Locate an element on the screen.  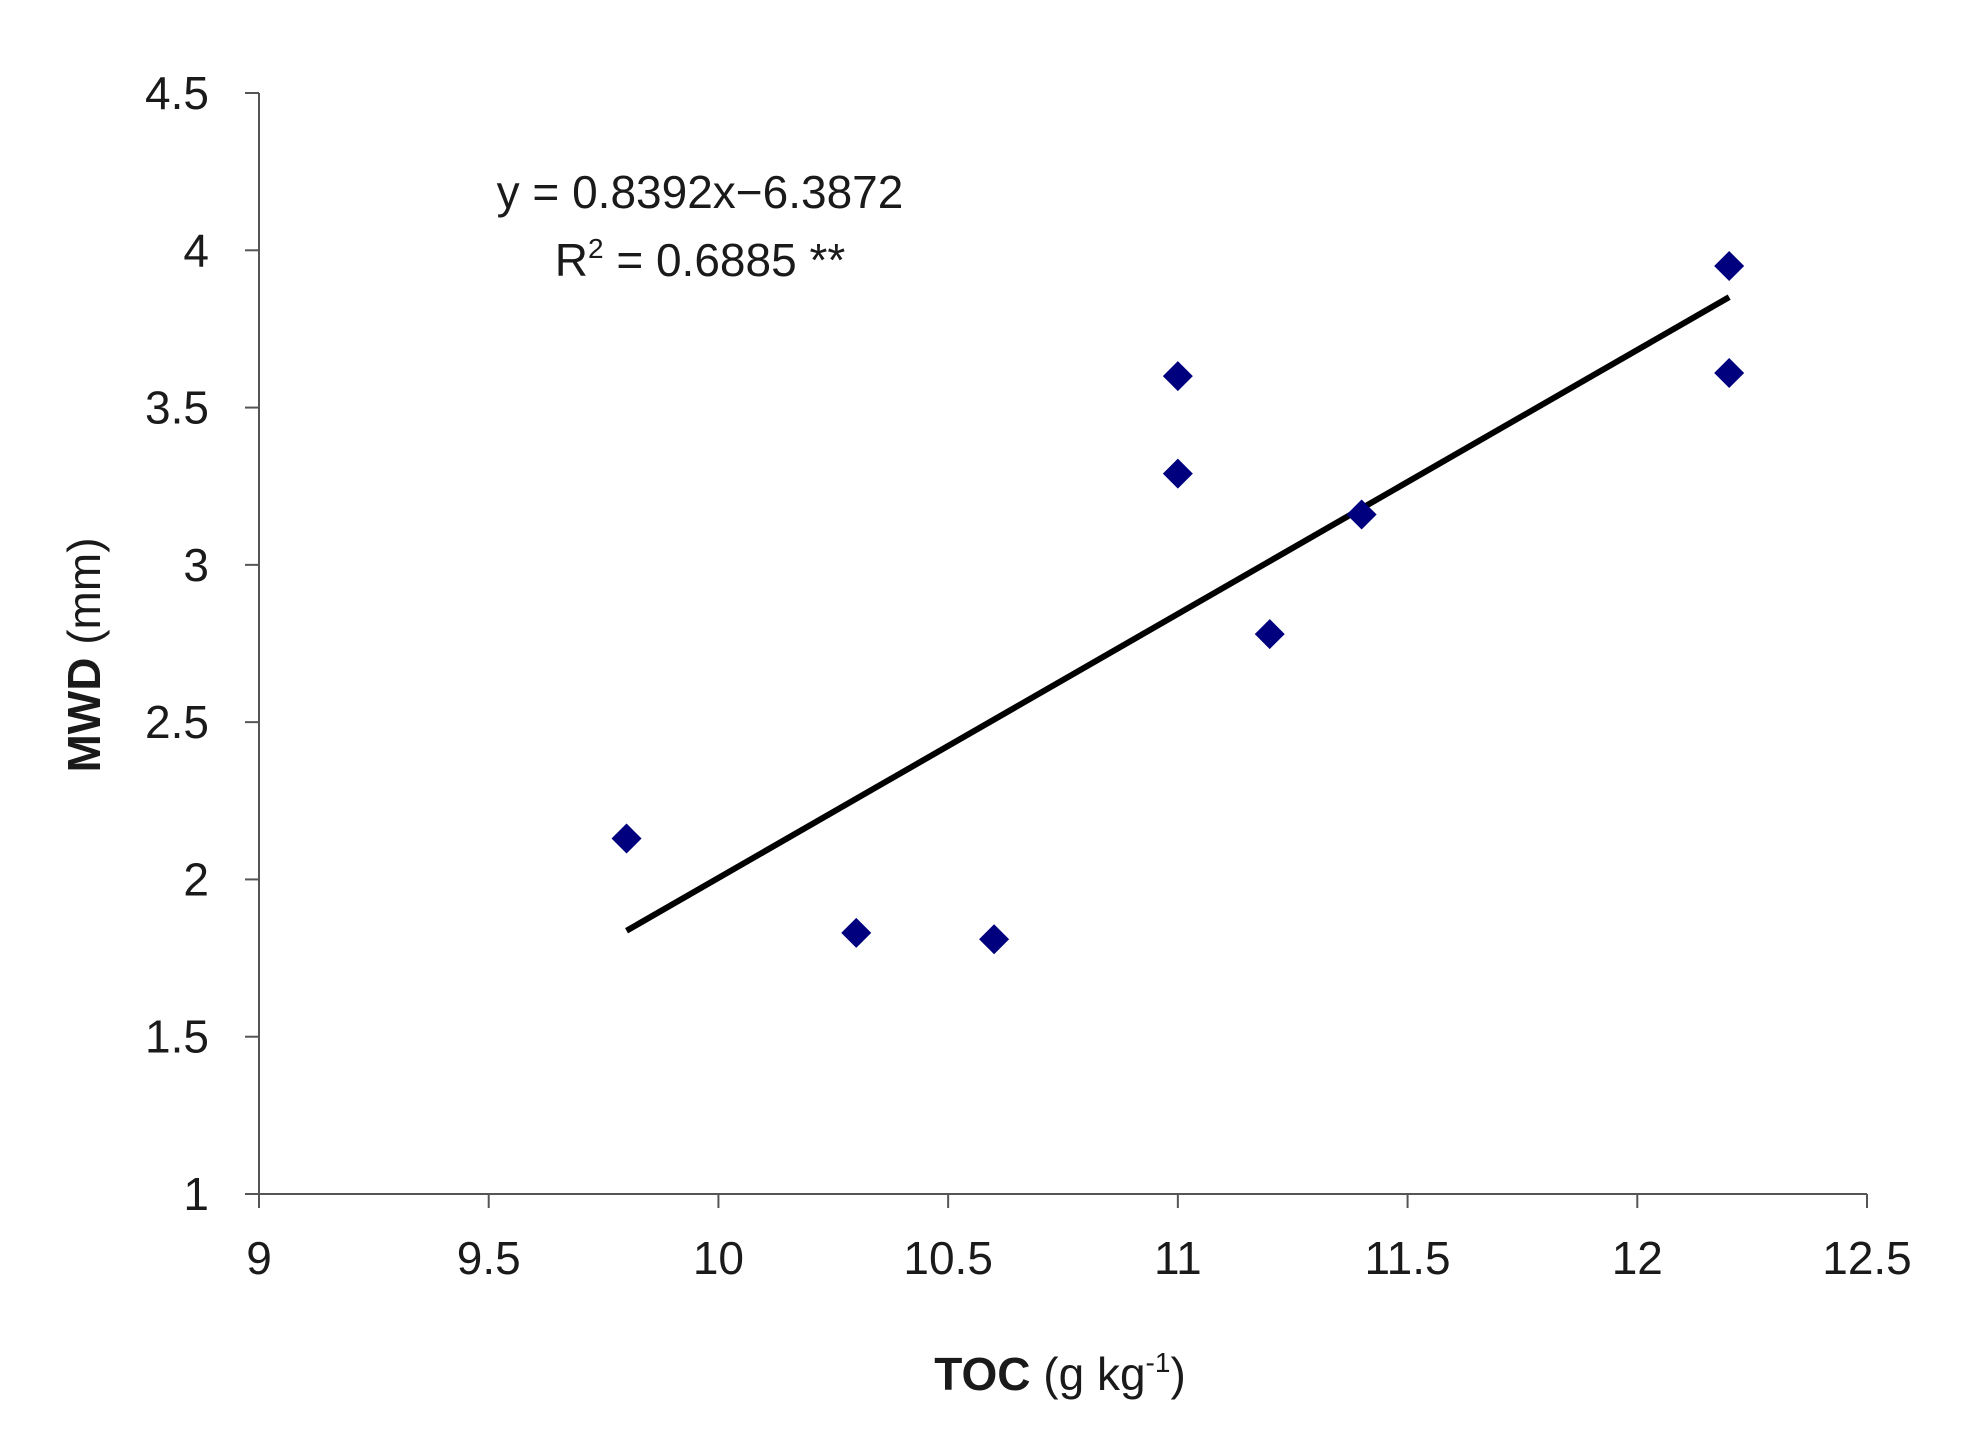
x-axis-title: TOC (g kg-1) is located at coordinates (1060, 1373).